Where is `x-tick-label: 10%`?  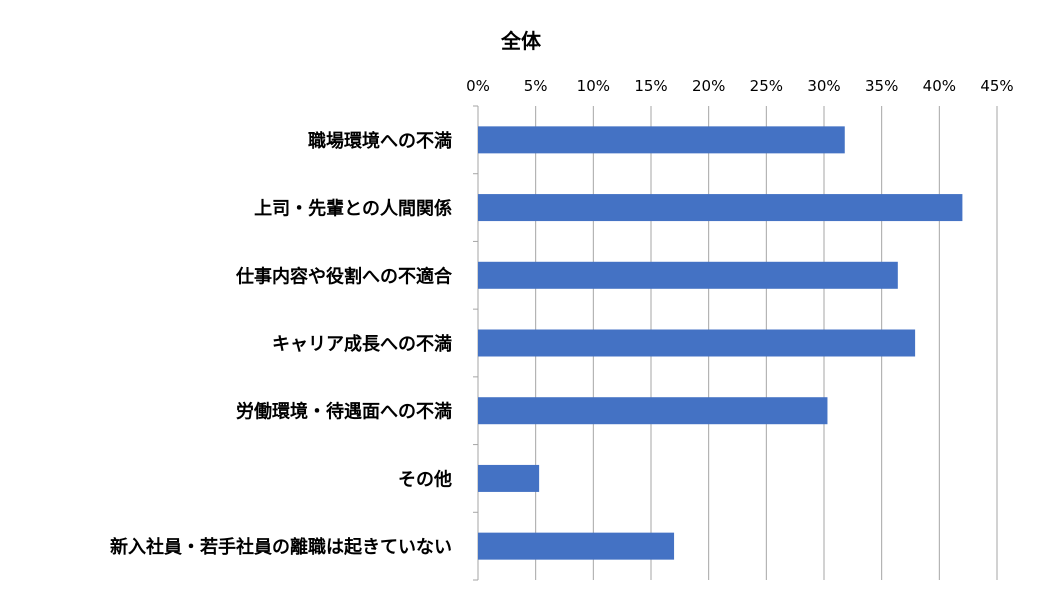 x-tick-label: 10% is located at coordinates (593, 86).